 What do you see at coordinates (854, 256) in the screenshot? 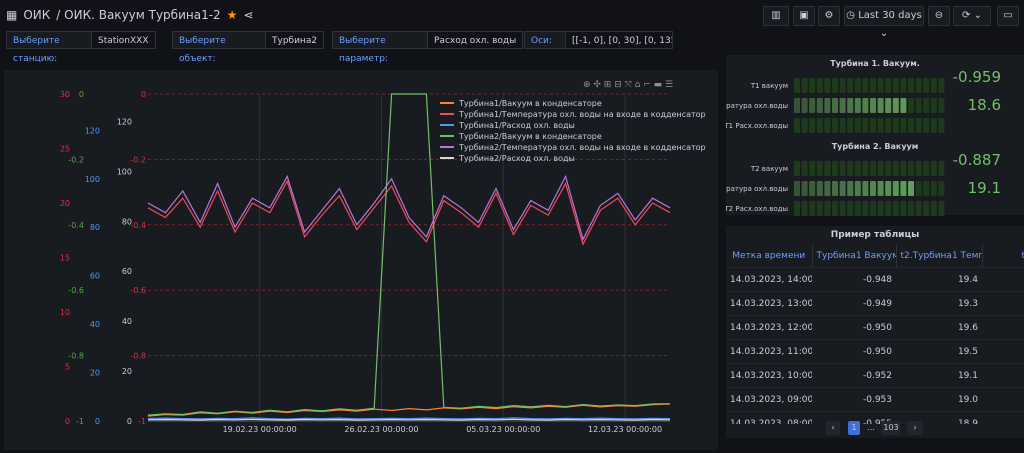
I see `column-header: Турбина1 Вакуум` at bounding box center [854, 256].